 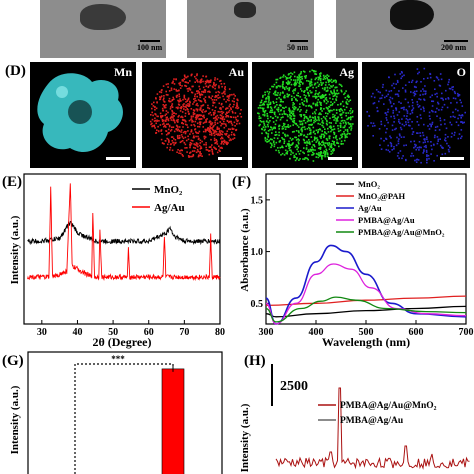 I want to click on x-tick-label: 700, so click(x=466, y=332).